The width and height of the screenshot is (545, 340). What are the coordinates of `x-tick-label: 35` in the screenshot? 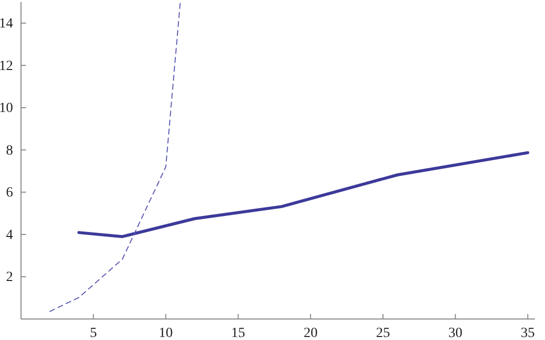 It's located at (527, 333).